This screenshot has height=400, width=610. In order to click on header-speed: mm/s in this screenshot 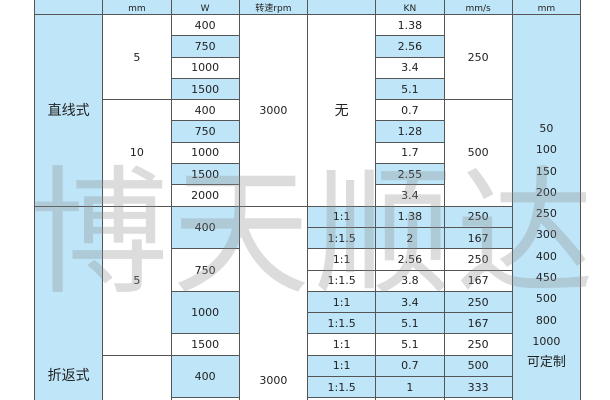, I will do `click(478, 7)`.